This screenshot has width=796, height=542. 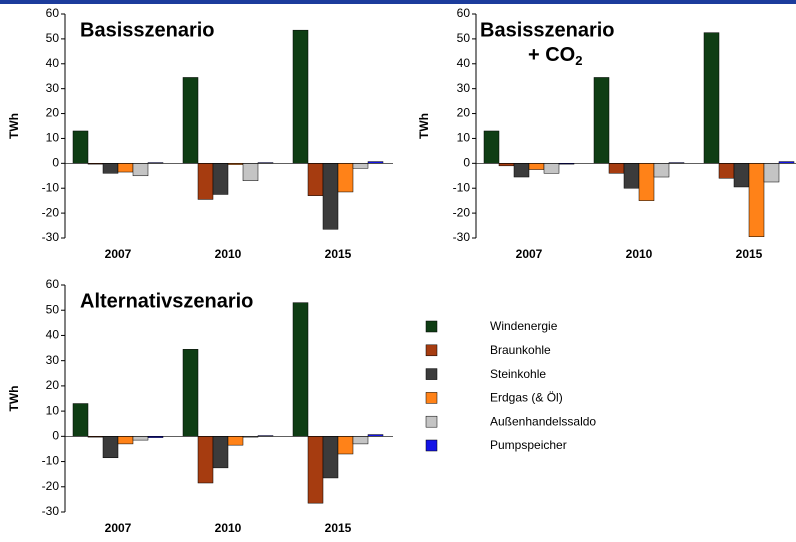 I want to click on legend-label: Außenhandelssaldo, so click(x=543, y=421).